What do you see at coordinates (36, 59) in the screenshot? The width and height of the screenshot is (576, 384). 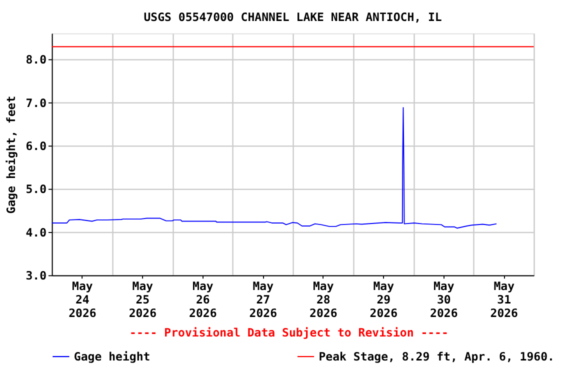 I see `y-tick-label: 8.0` at bounding box center [36, 59].